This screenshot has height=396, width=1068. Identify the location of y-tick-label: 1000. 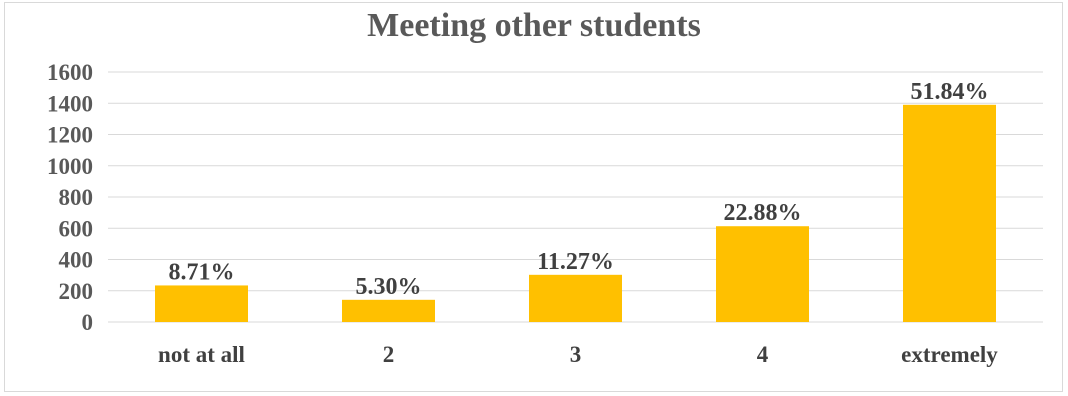
(70, 166).